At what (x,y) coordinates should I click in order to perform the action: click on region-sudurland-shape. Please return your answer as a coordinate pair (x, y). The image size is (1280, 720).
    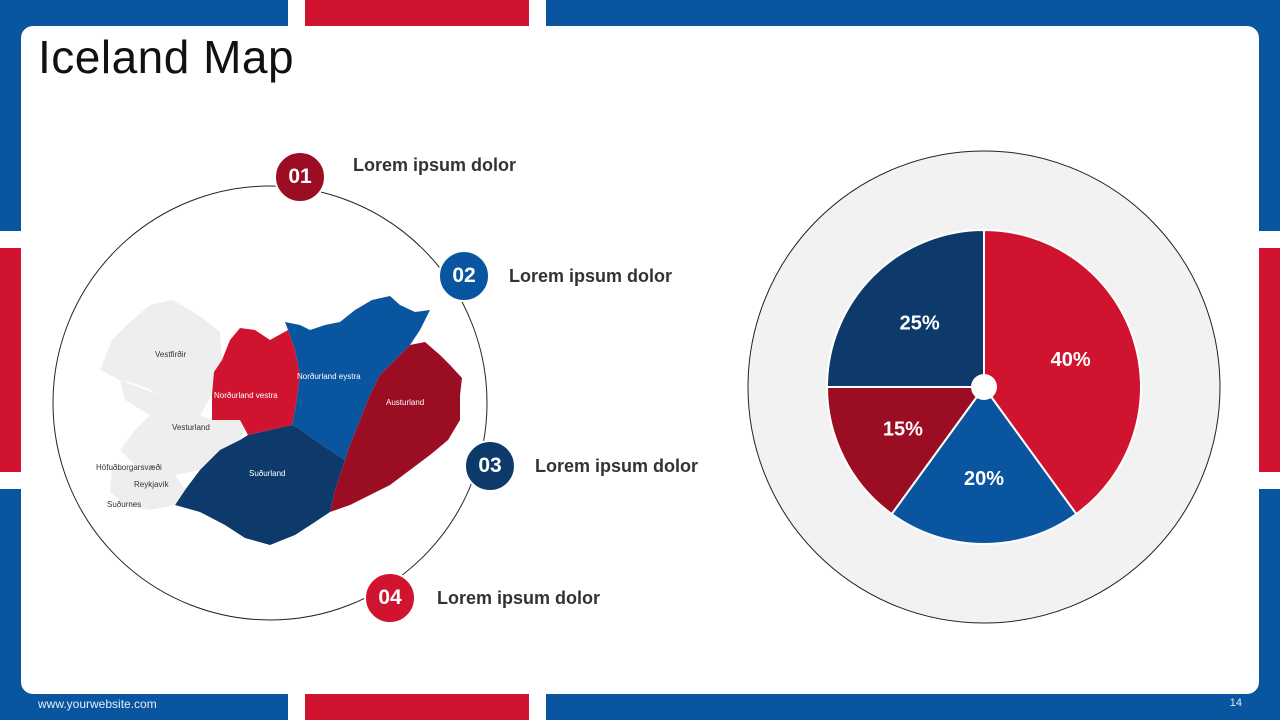
    Looking at the image, I should click on (260, 485).